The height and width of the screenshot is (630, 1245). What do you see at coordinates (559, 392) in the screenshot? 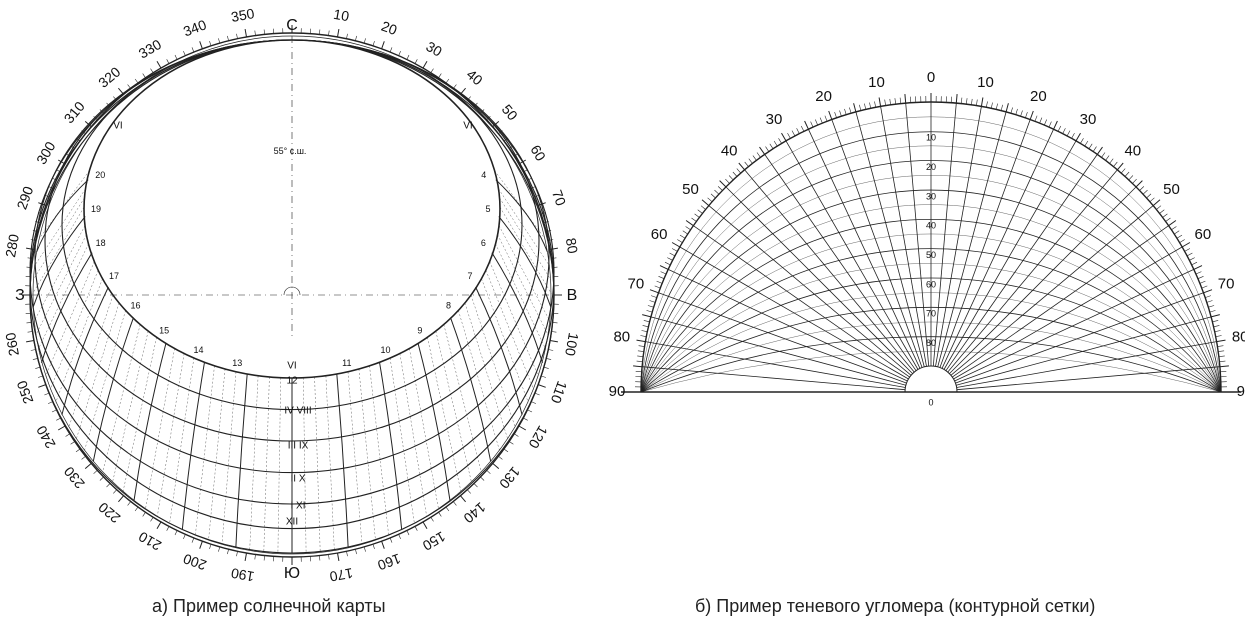
I see `azimuth-label: 110` at bounding box center [559, 392].